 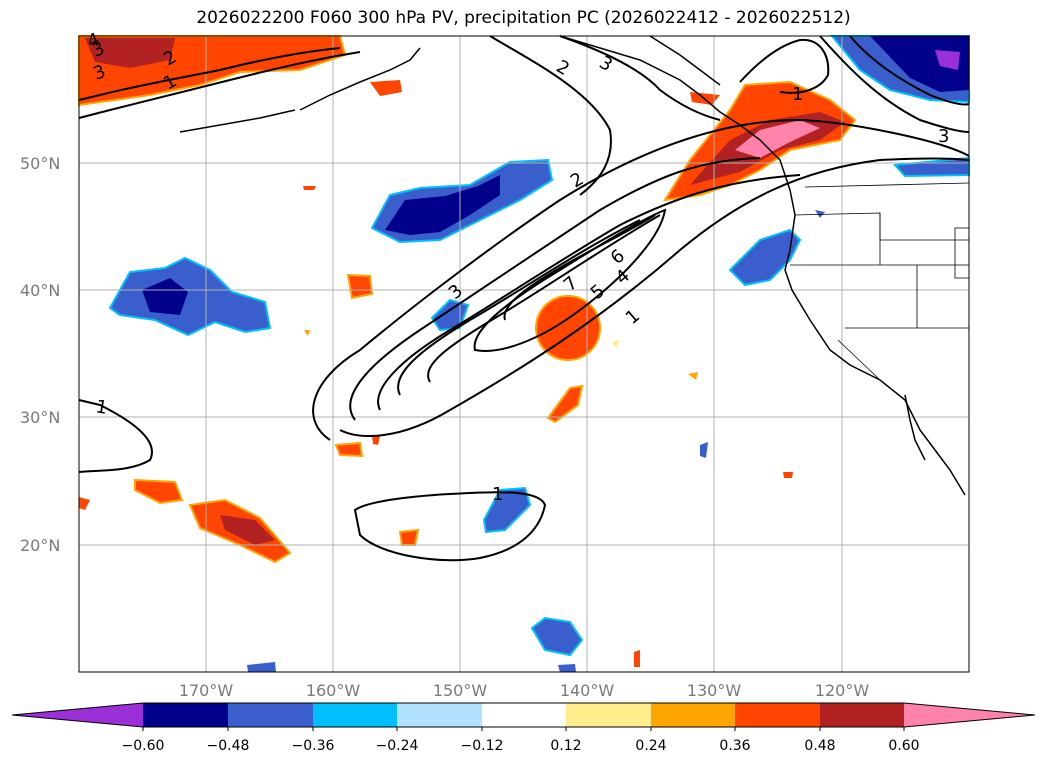 What do you see at coordinates (397, 746) in the screenshot?
I see `colorbar-tick-label: −0.24` at bounding box center [397, 746].